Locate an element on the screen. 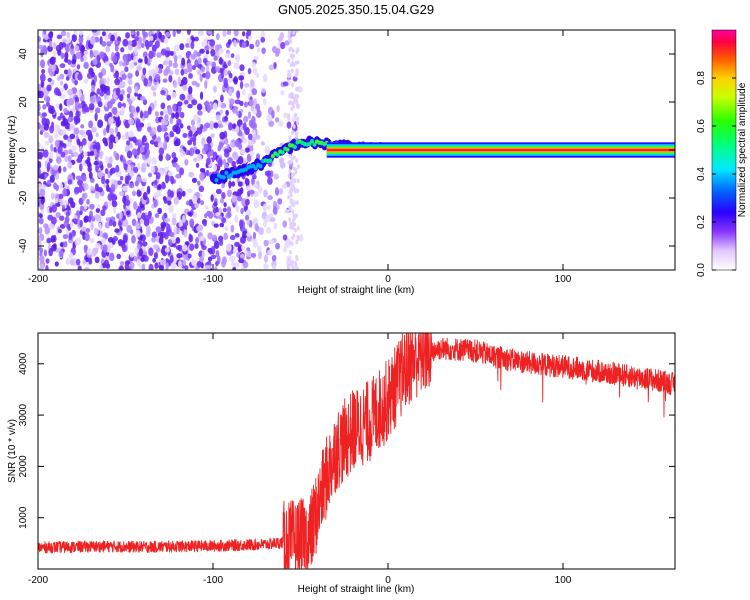 The width and height of the screenshot is (750, 600). spectrogram-signal-band is located at coordinates (500, 150).